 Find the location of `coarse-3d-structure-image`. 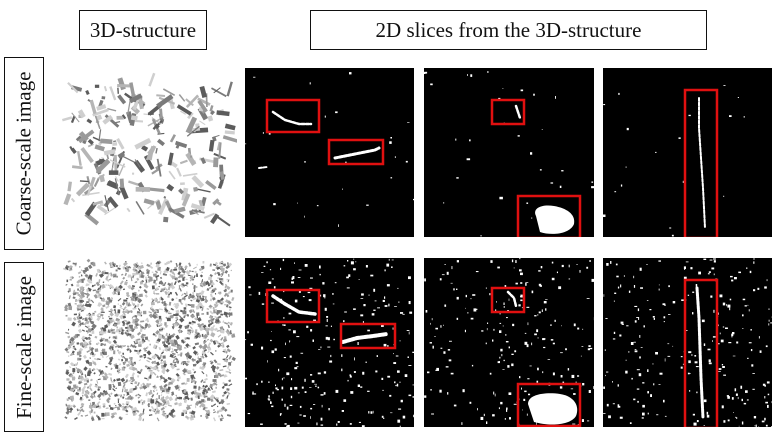

coarse-3d-structure-image is located at coordinates (149, 151).